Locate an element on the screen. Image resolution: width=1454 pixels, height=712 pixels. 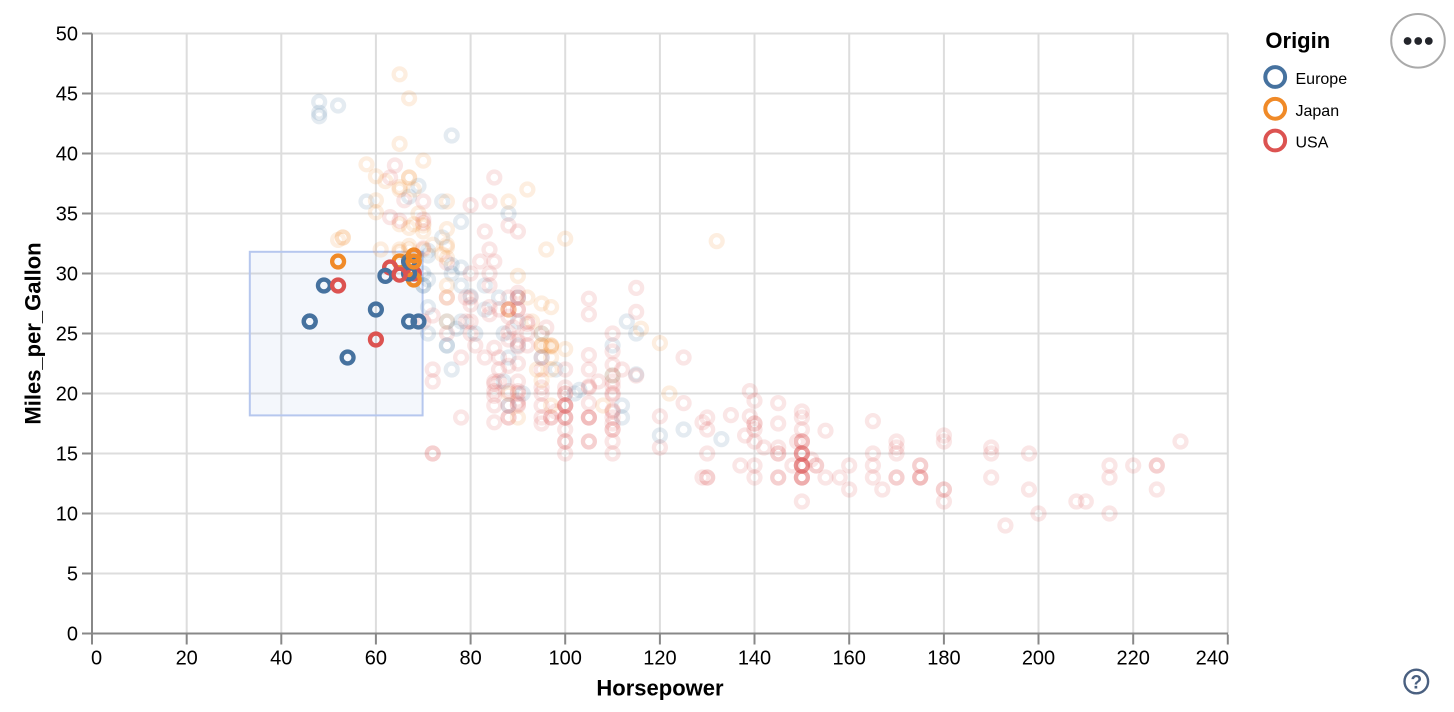
svg-text: 180 is located at coordinates (943, 659).